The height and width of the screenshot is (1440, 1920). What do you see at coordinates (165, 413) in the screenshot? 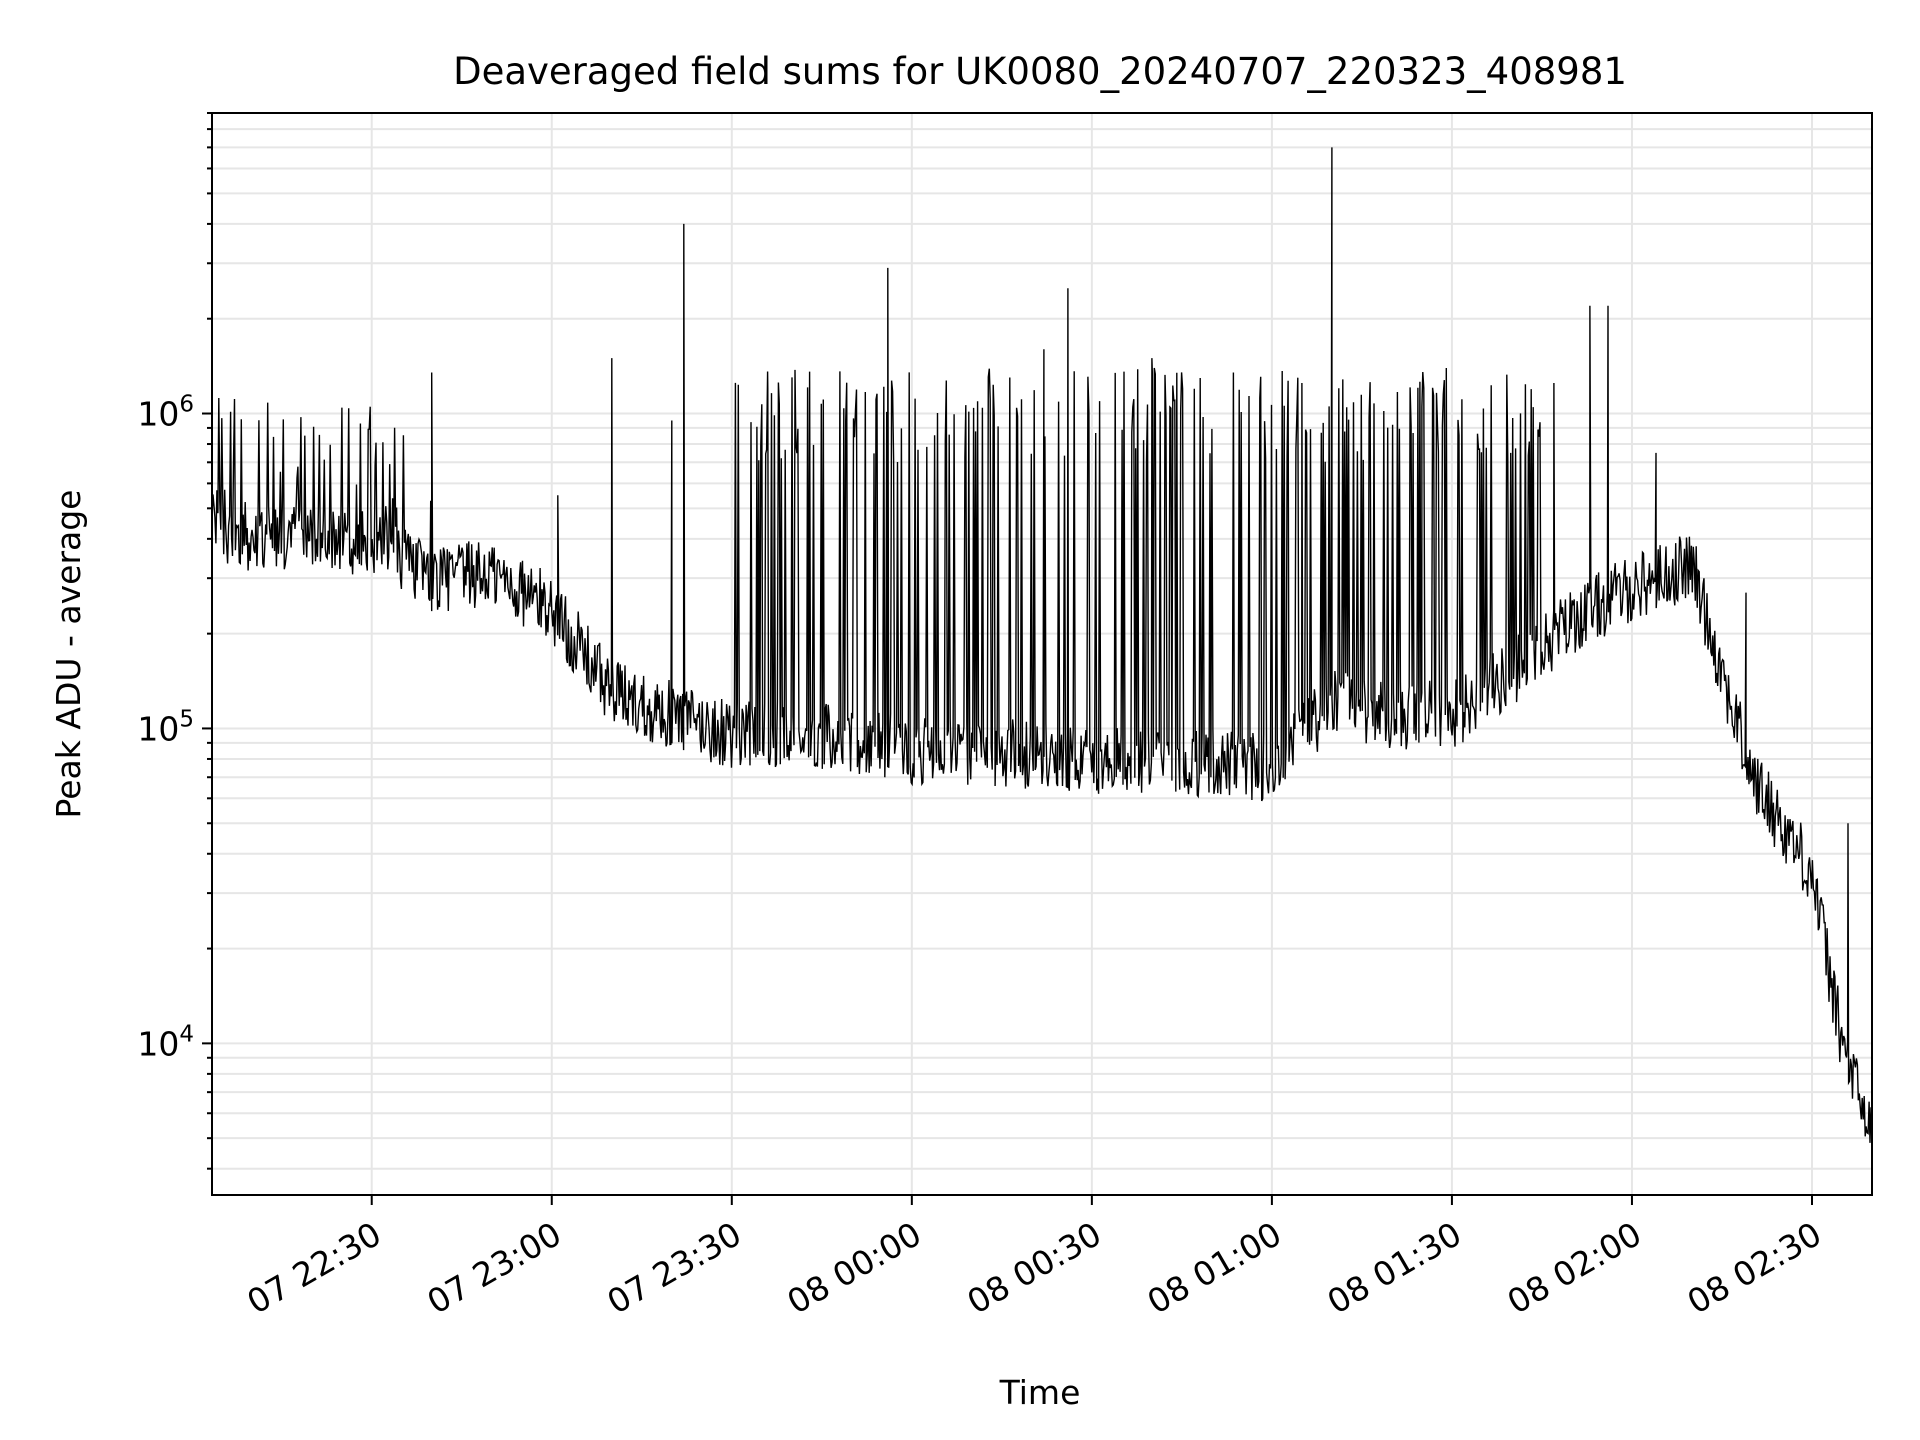
I see `y-tick-label: 106` at bounding box center [165, 413].